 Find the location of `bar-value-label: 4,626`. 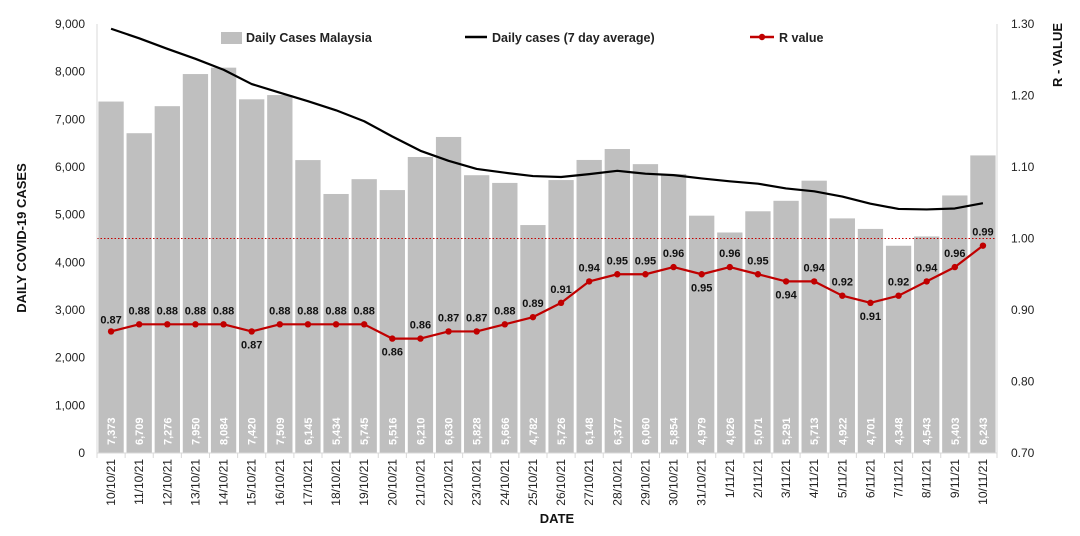

bar-value-label: 4,626 is located at coordinates (731, 431).